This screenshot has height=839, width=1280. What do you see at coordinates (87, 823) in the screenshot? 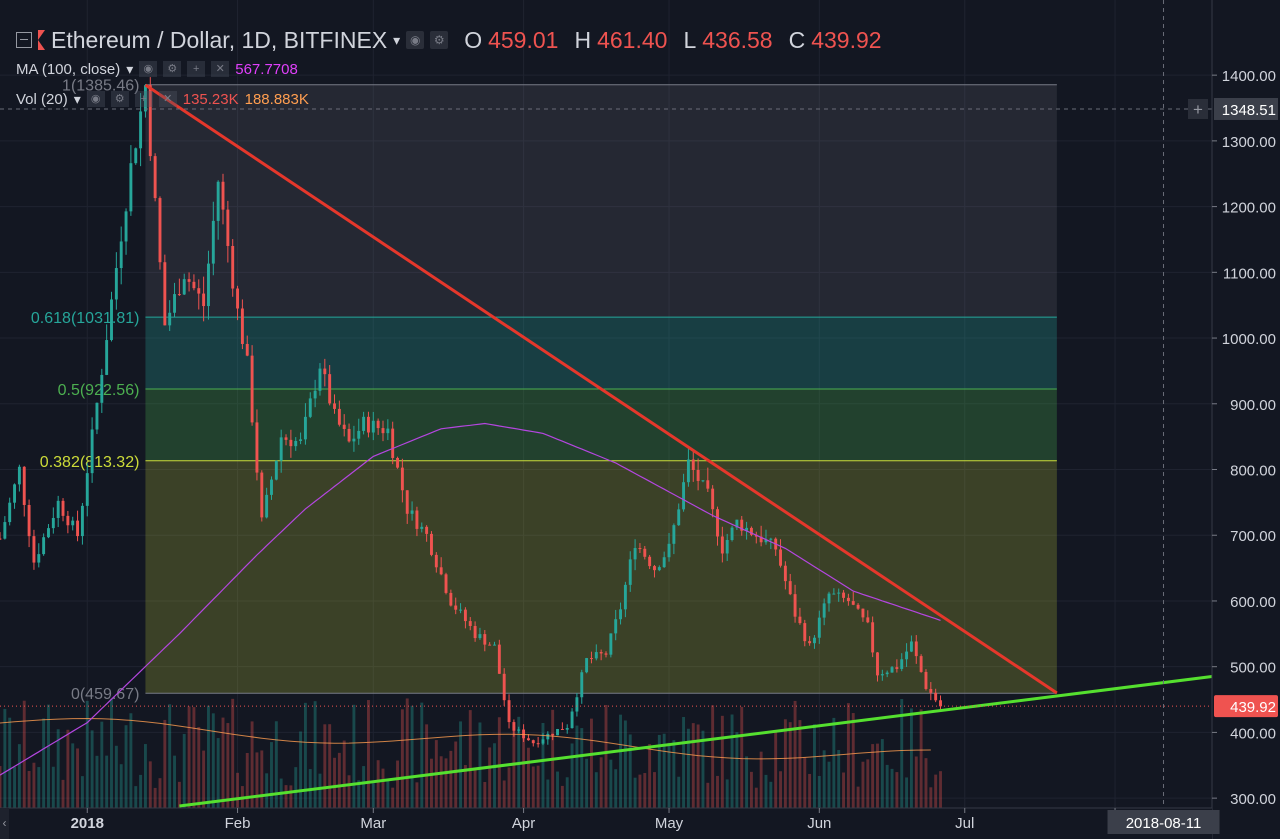
I see `time-tick-label: 2018` at bounding box center [87, 823].